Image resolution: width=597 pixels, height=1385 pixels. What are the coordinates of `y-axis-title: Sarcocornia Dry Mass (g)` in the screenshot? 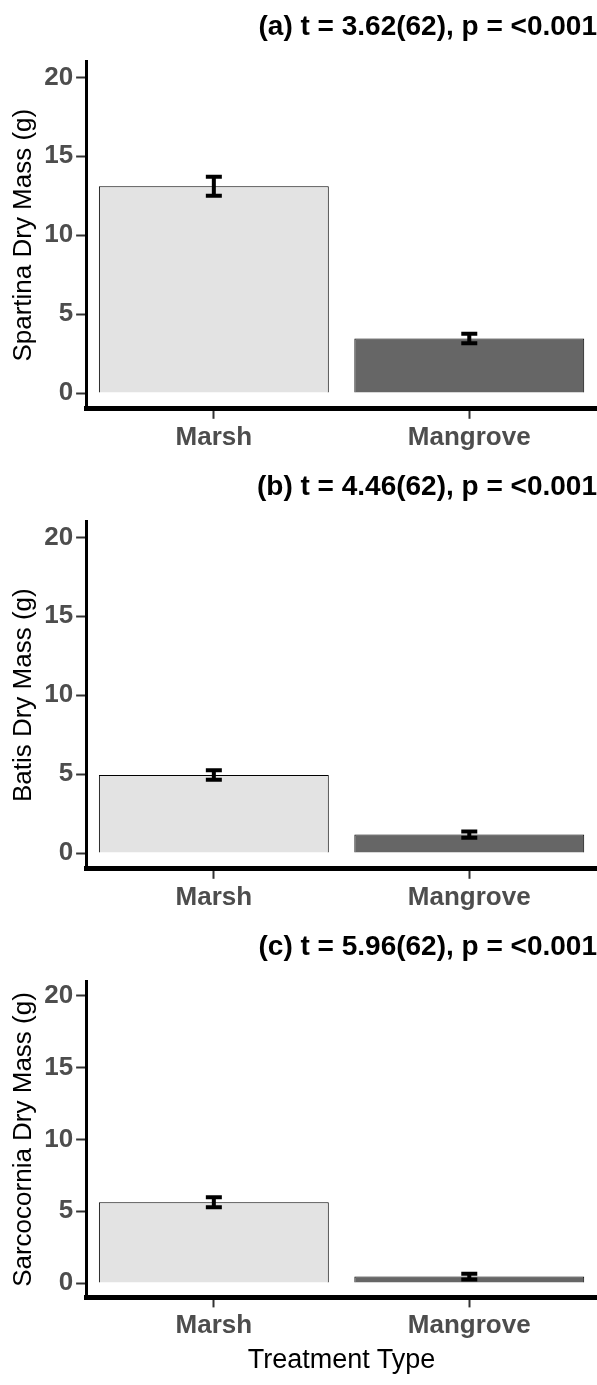 It's located at (21, 1139).